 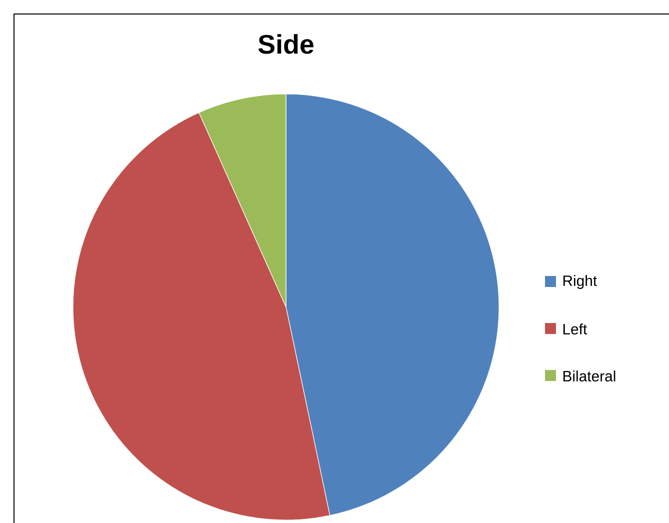 I want to click on legend-label: Bilateral, so click(x=589, y=376).